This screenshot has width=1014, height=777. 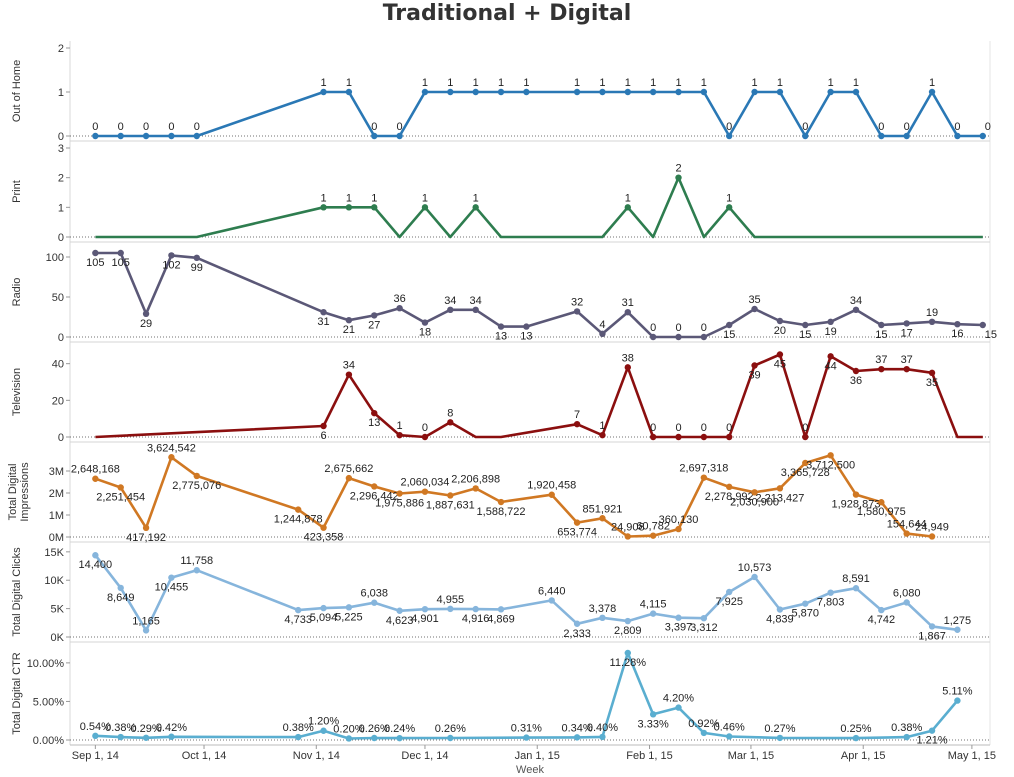 I want to click on data-label: 44, so click(x=831, y=366).